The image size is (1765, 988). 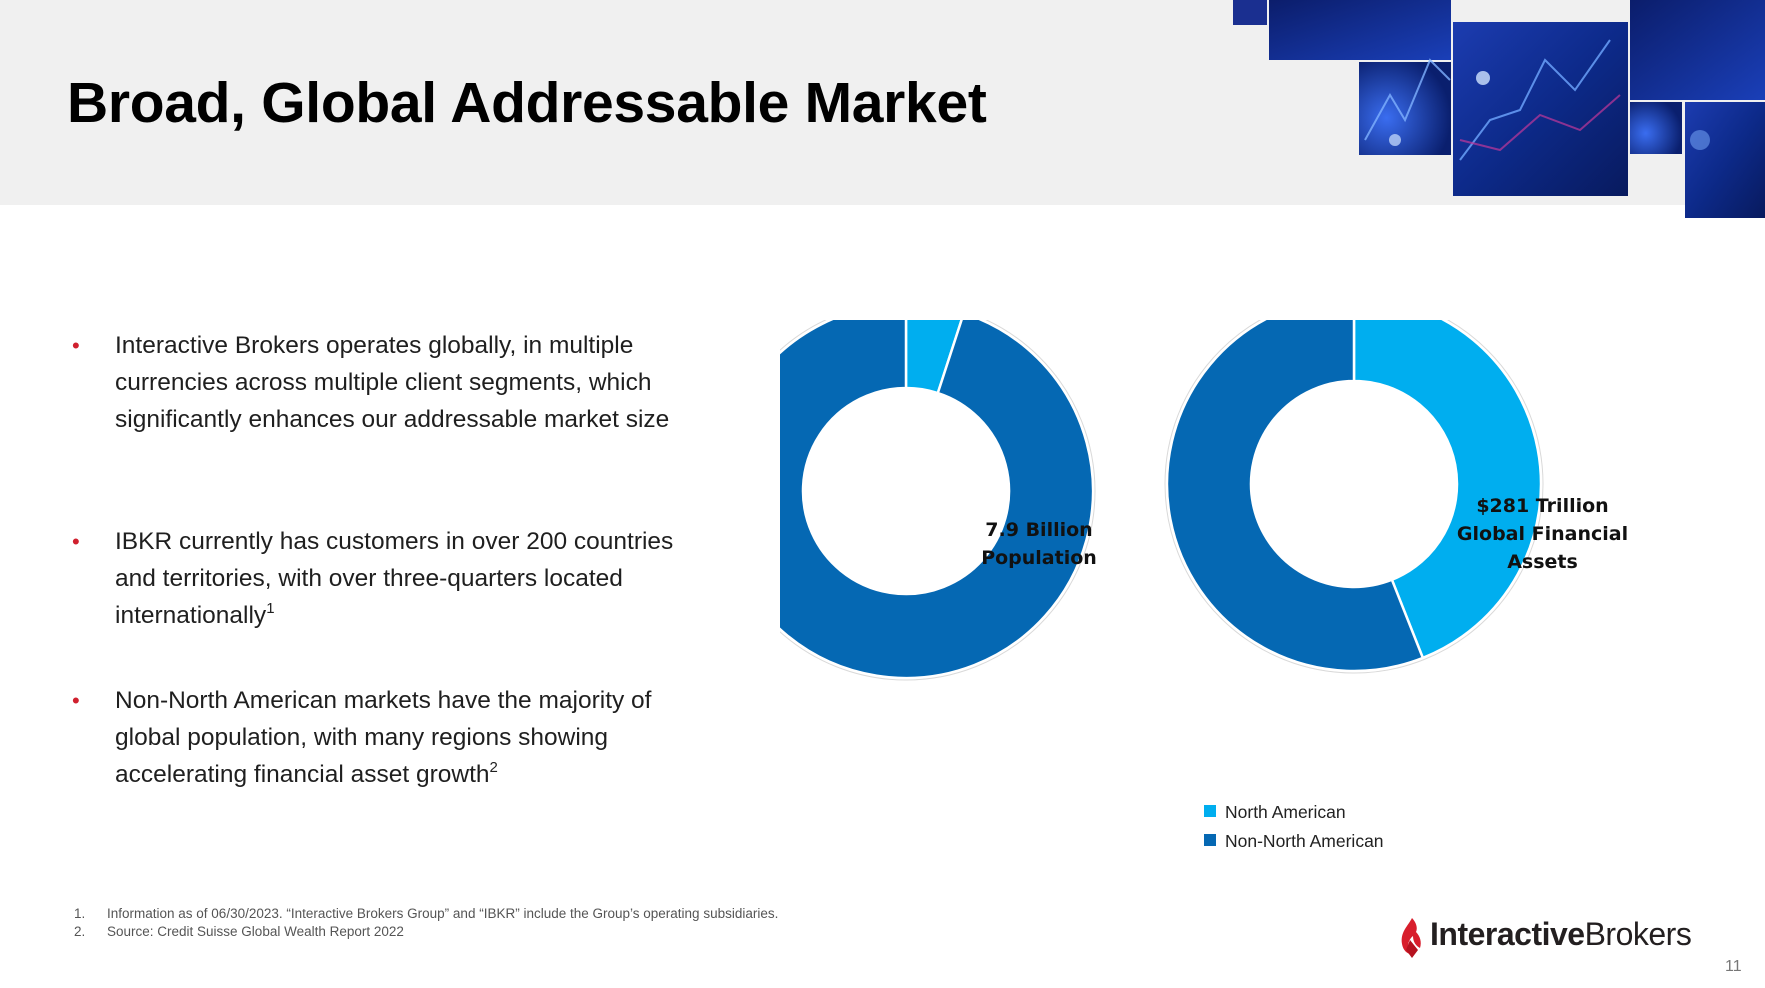 What do you see at coordinates (1447, 490) in the screenshot?
I see `donut-2-slice-north-american` at bounding box center [1447, 490].